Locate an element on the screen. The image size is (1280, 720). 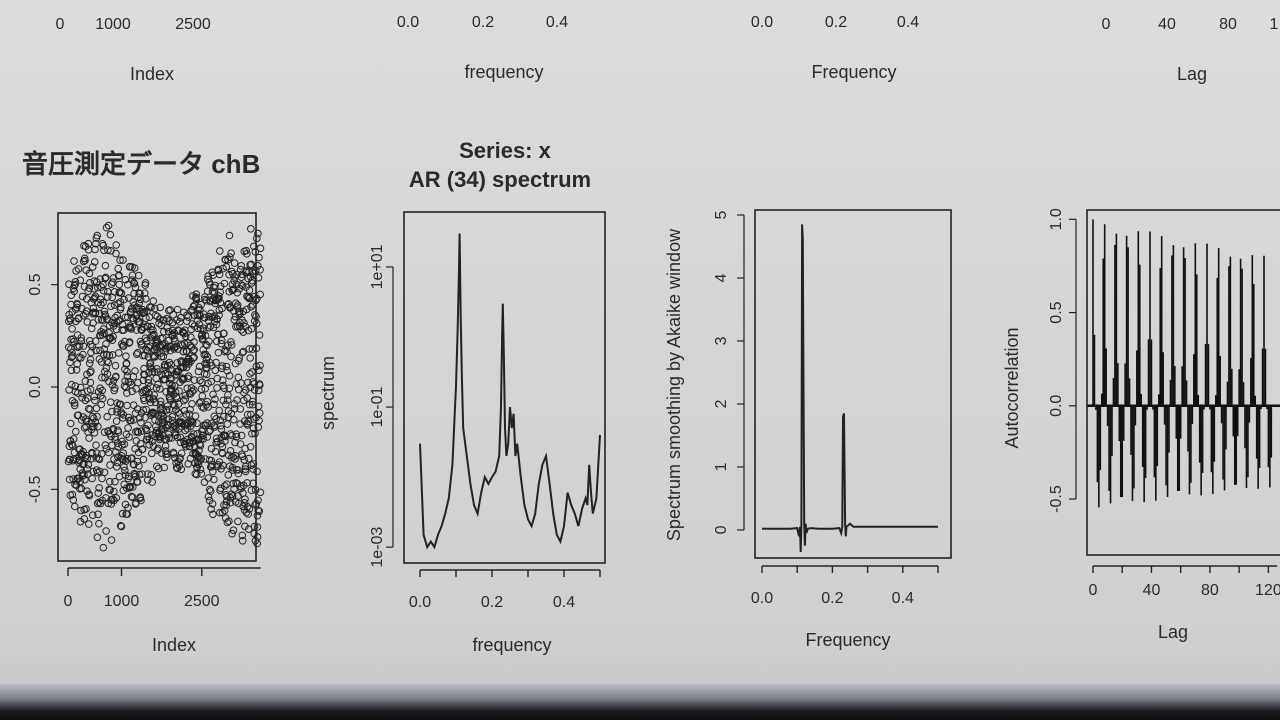
monitor-bezel is located at coordinates (640, 702).